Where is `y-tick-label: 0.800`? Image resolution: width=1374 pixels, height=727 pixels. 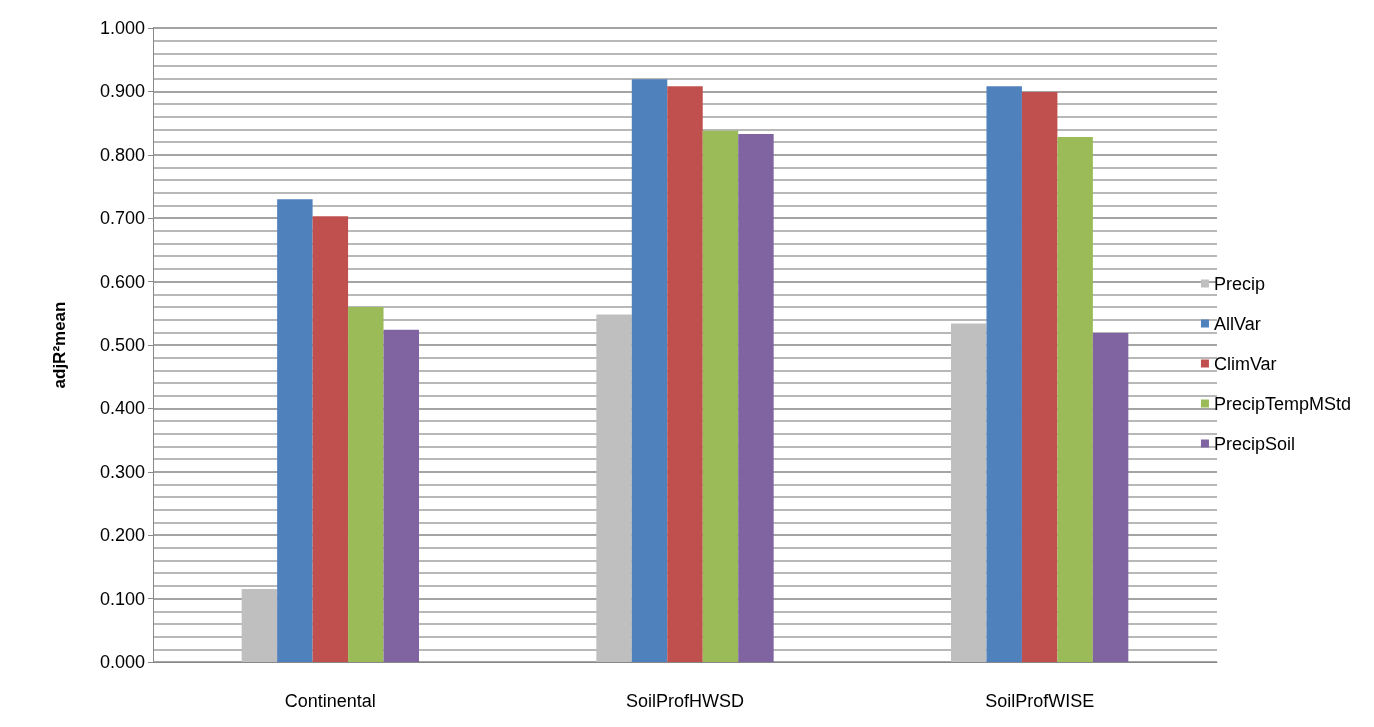
y-tick-label: 0.800 is located at coordinates (122, 154).